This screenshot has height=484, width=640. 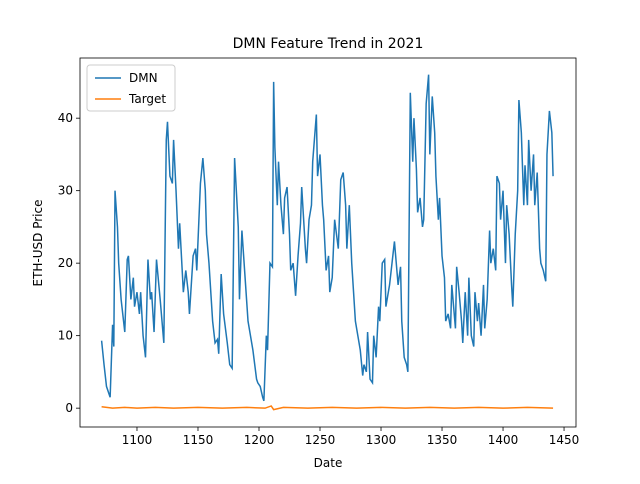 What do you see at coordinates (328, 463) in the screenshot?
I see `x-axis-label: Date` at bounding box center [328, 463].